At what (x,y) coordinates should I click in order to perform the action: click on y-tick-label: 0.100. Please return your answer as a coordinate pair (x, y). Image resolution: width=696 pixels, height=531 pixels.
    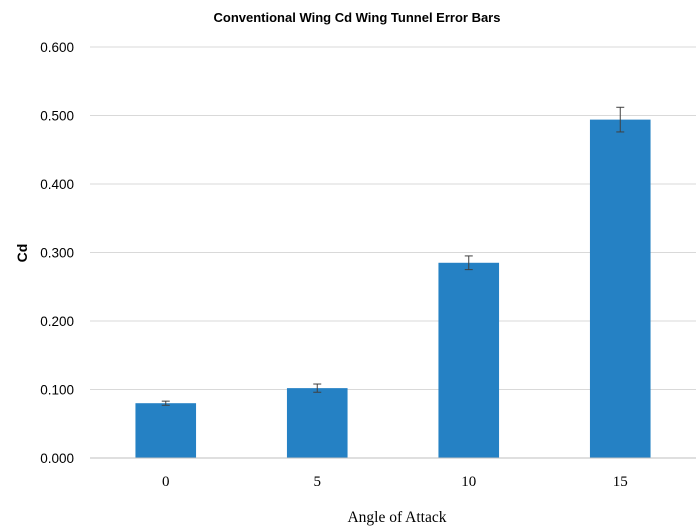
    Looking at the image, I should click on (57, 390).